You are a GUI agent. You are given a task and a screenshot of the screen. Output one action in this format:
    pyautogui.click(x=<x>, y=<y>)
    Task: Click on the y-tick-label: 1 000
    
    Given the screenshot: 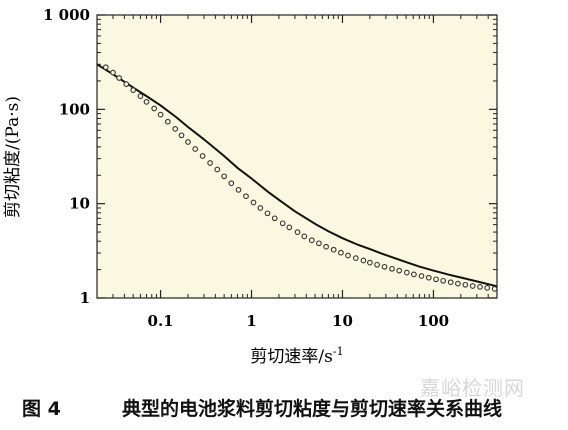 What is the action you would take?
    pyautogui.click(x=66, y=15)
    